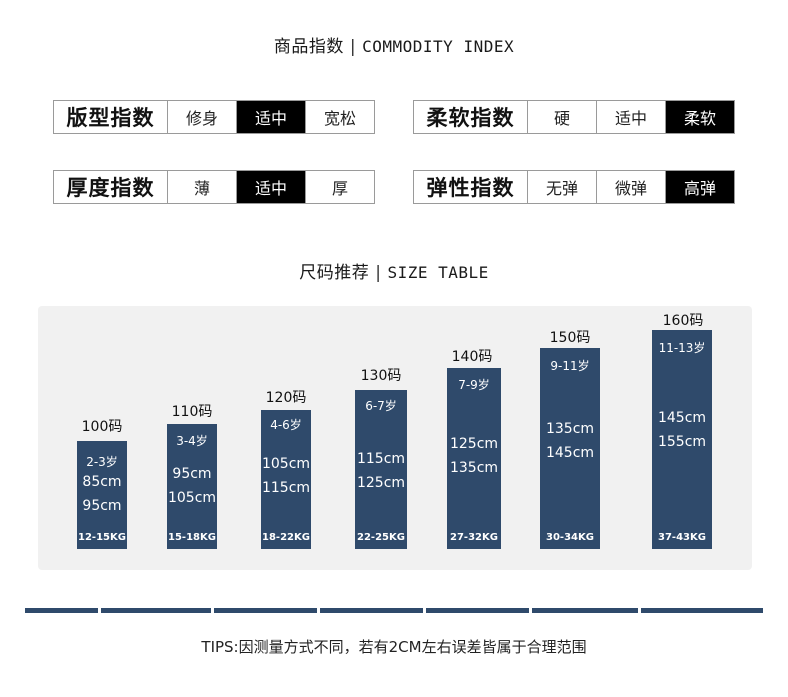 This screenshot has height=697, width=788. What do you see at coordinates (339, 188) in the screenshot?
I see `index-option: 厚` at bounding box center [339, 188].